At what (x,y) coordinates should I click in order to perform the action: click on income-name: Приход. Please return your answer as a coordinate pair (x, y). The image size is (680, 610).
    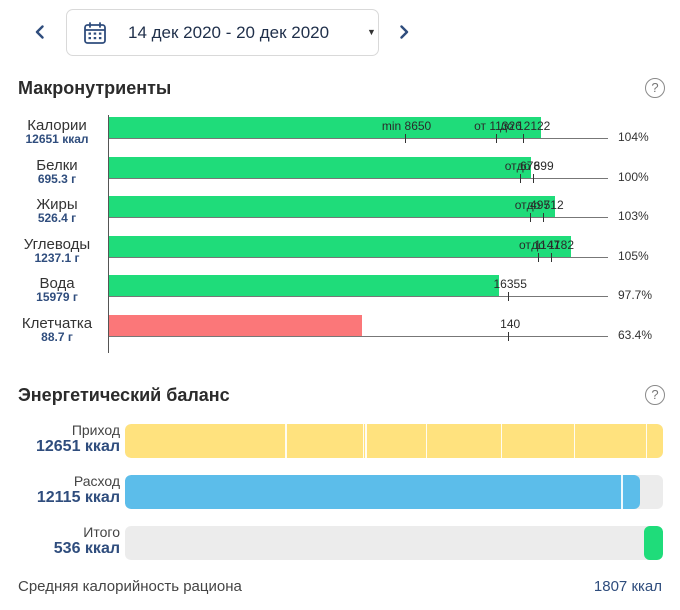
    Looking at the image, I should click on (95, 430).